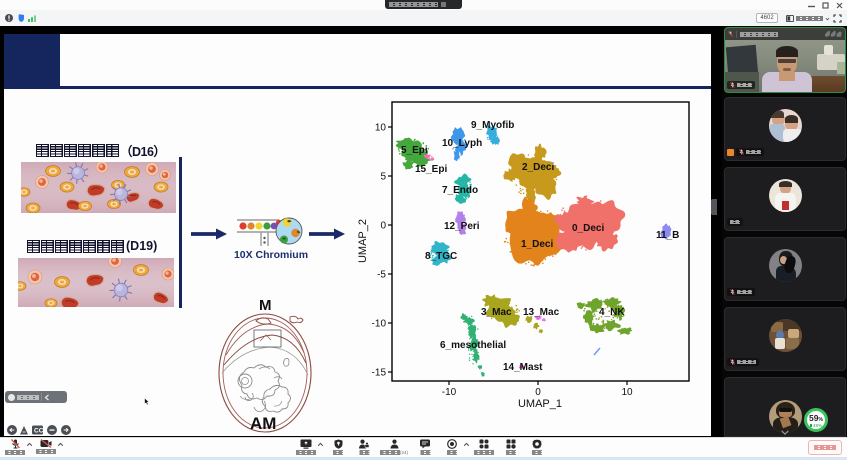 Image resolution: width=847 pixels, height=460 pixels. What do you see at coordinates (496, 312) in the screenshot?
I see `svg-text: 3_Mac` at bounding box center [496, 312].